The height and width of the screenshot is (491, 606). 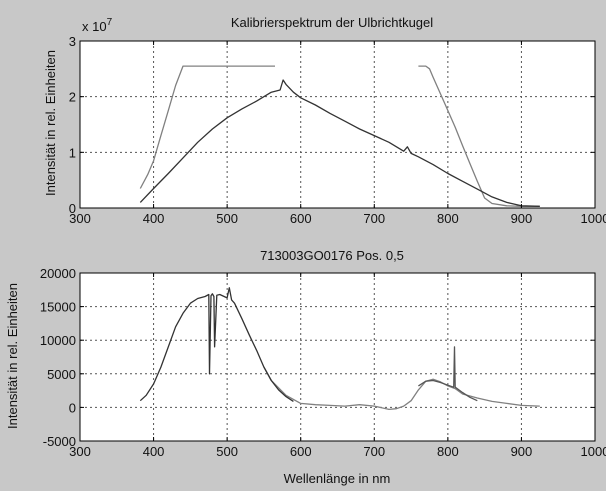 I want to click on plot-top-xtick-label: 600, so click(x=301, y=218).